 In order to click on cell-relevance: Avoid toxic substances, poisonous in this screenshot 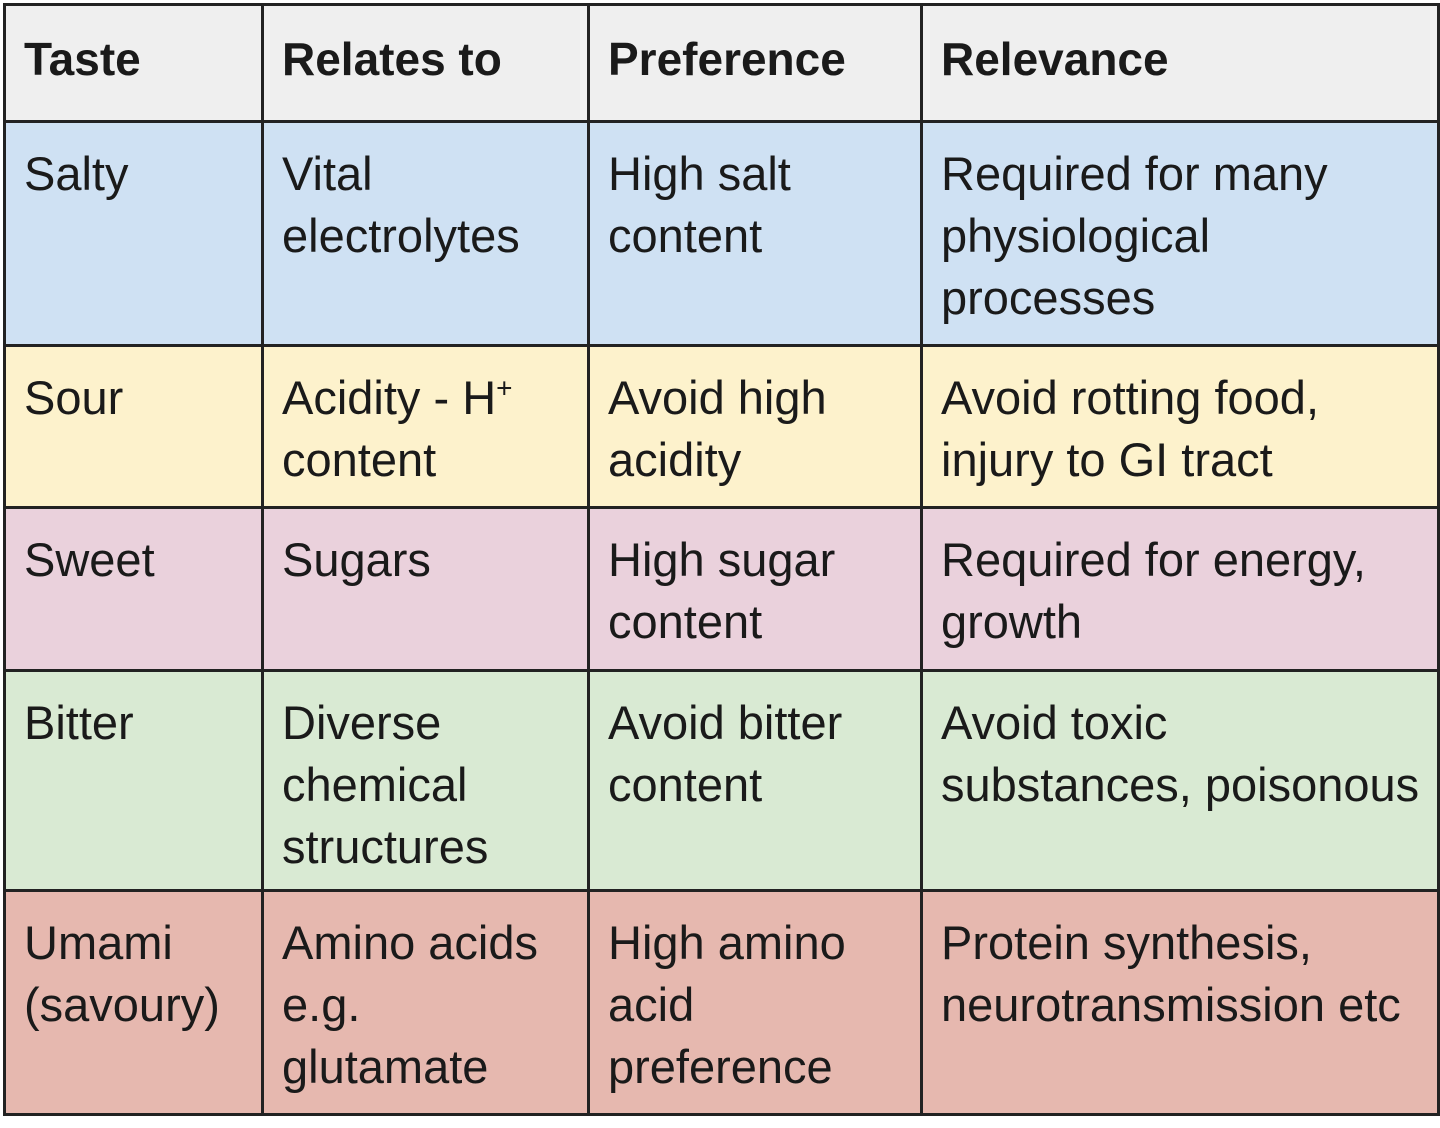, I will do `click(1180, 780)`.